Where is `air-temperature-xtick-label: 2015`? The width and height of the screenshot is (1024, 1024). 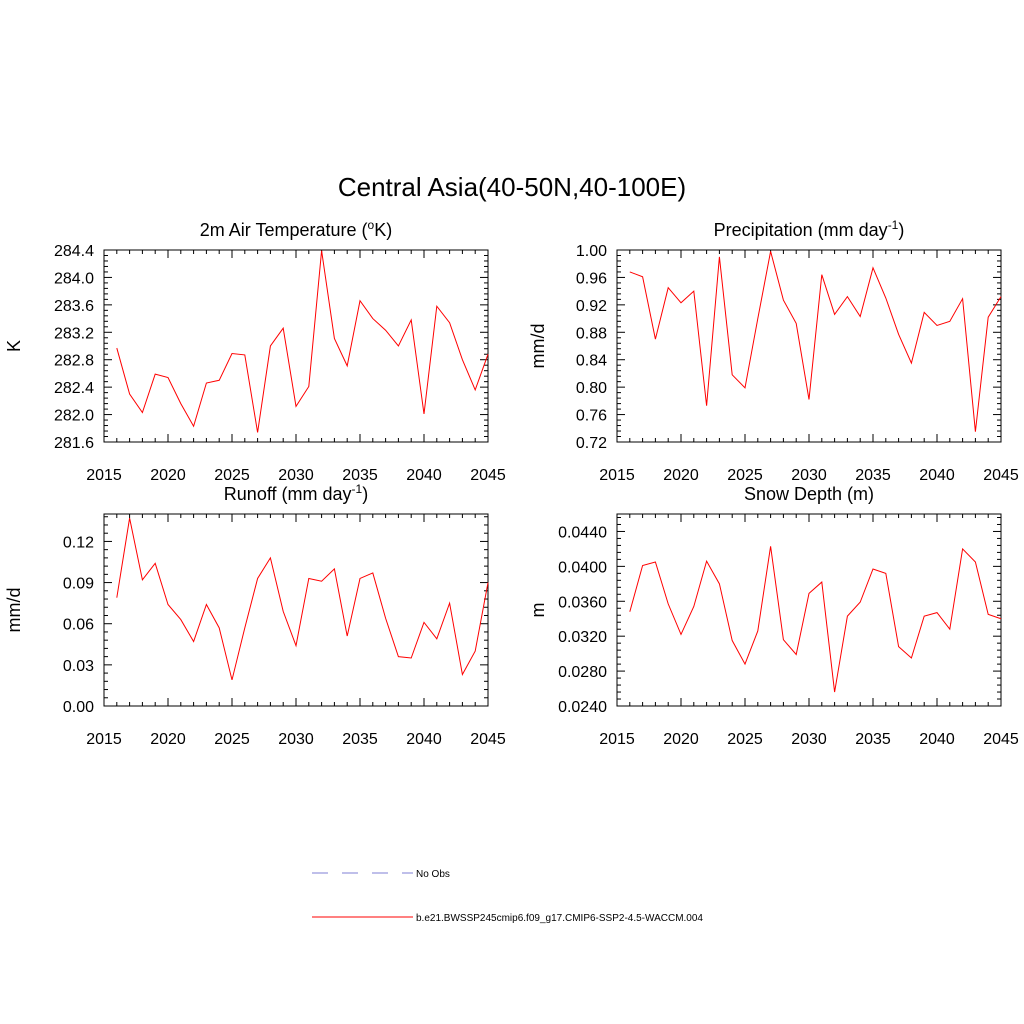
air-temperature-xtick-label: 2015 is located at coordinates (104, 475).